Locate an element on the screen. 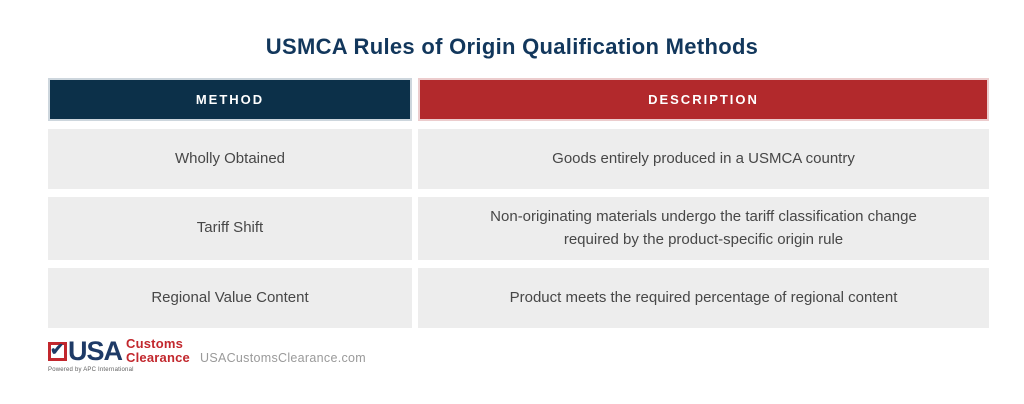 Image resolution: width=1024 pixels, height=404 pixels. column-header-method: METHOD is located at coordinates (230, 99).